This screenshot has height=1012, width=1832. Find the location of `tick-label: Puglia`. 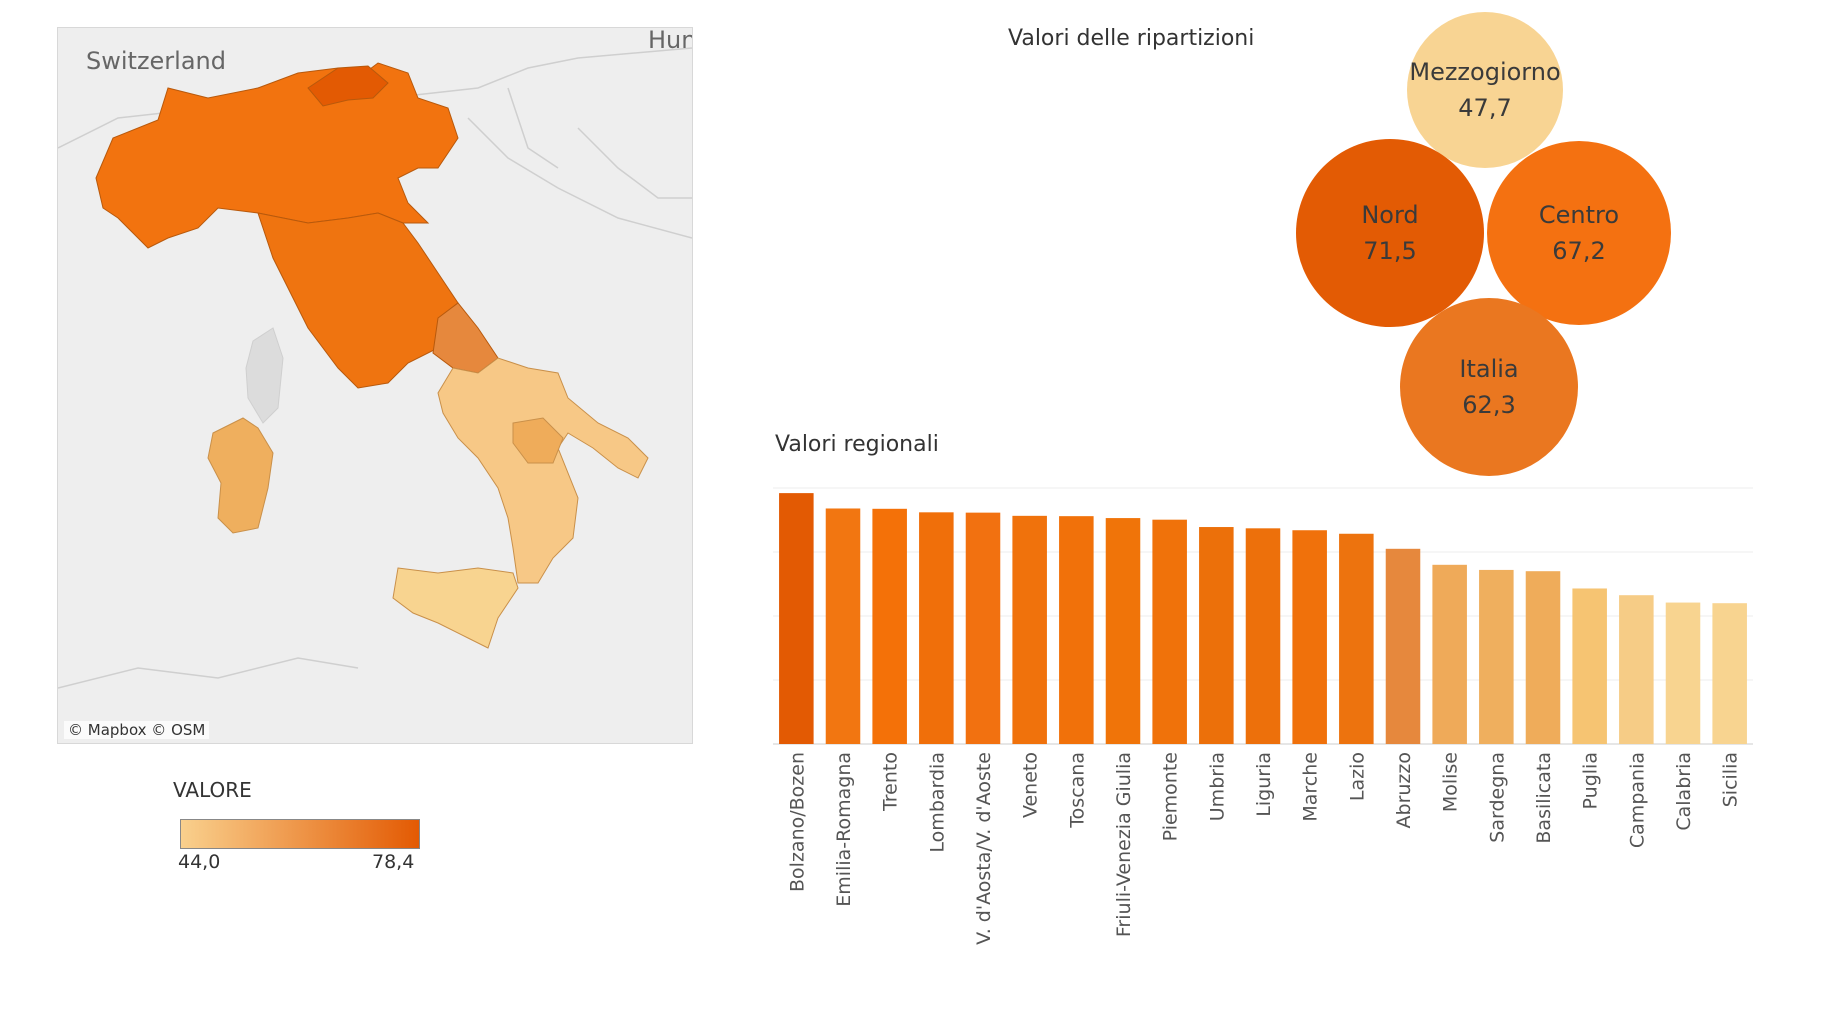

tick-label: Puglia is located at coordinates (1591, 780).